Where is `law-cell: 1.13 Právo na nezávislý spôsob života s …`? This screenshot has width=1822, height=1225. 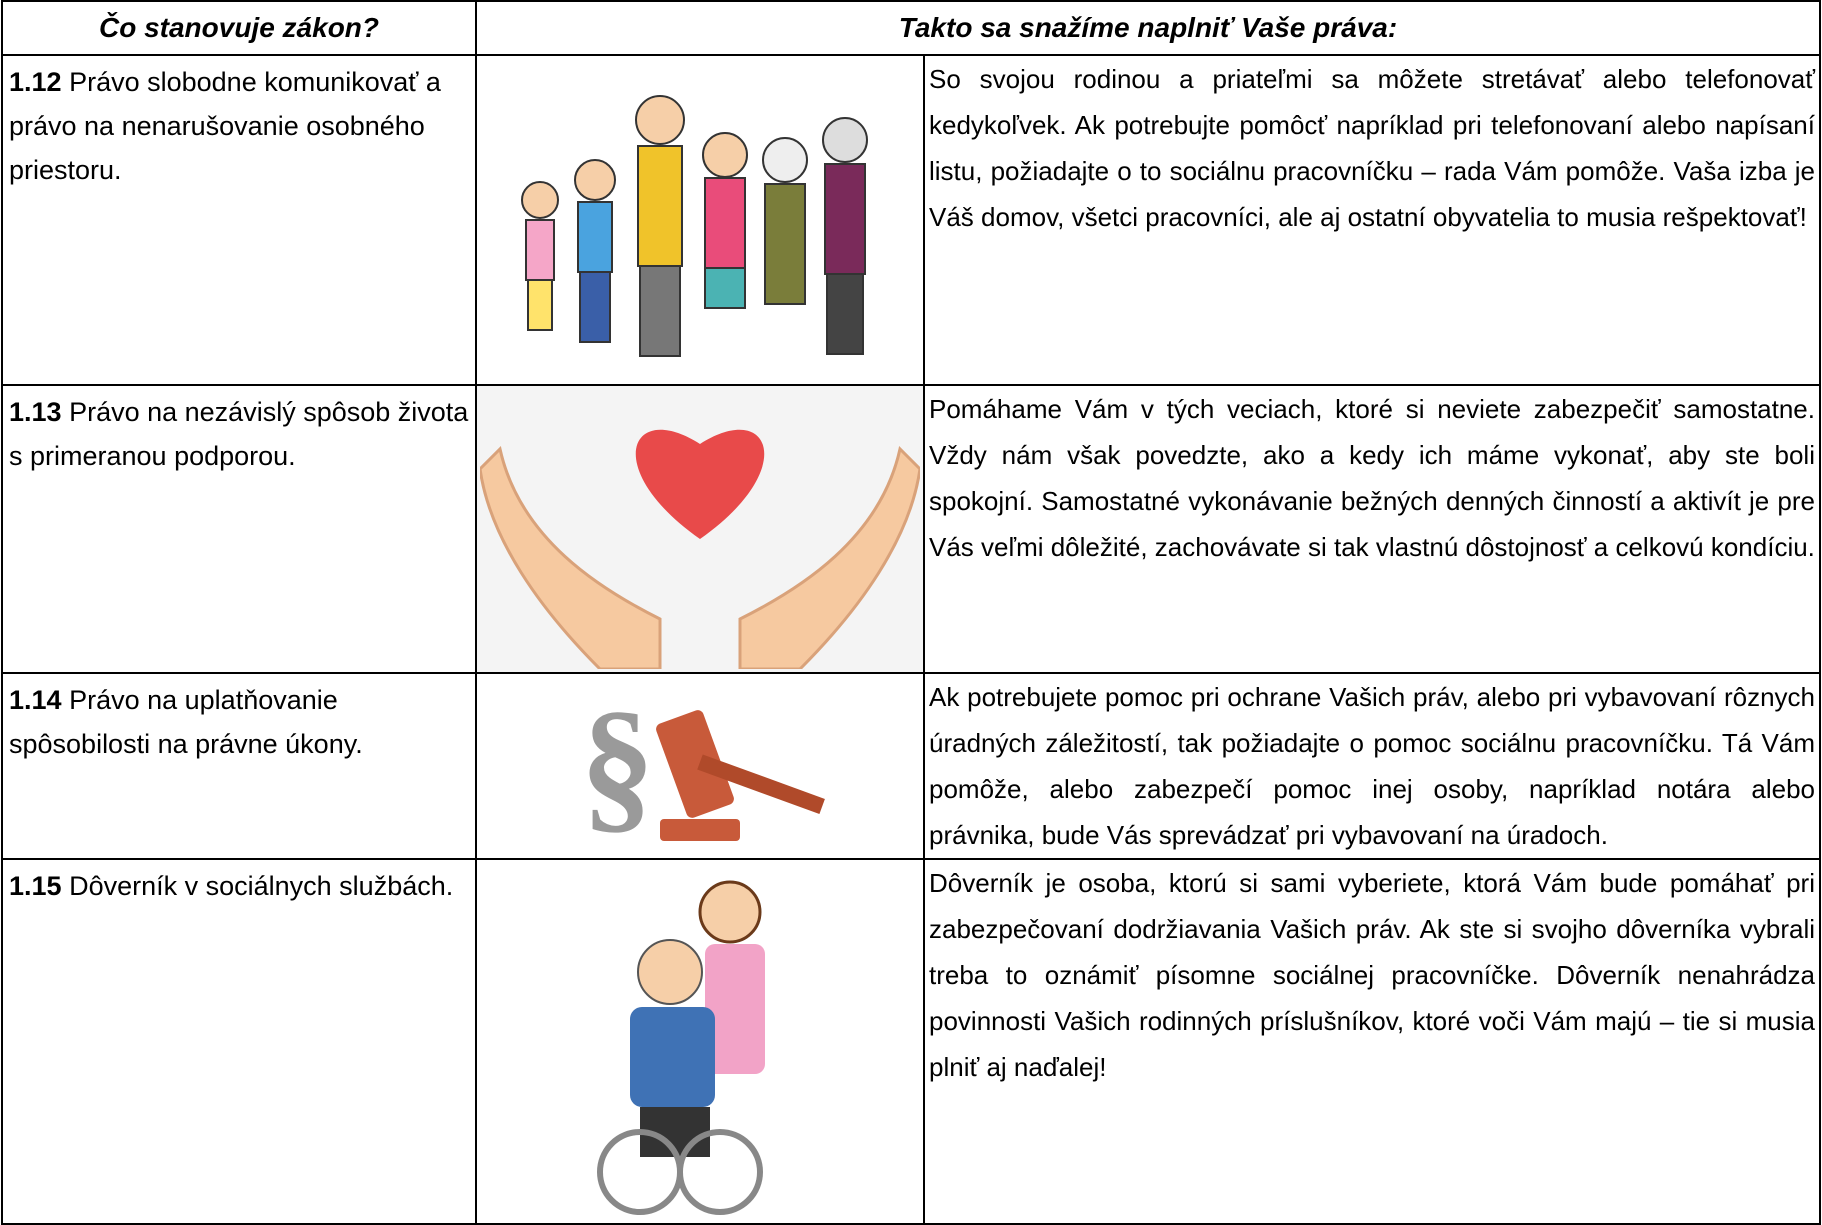
law-cell: 1.13 Právo na nezávislý spôsob života s … is located at coordinates (239, 529).